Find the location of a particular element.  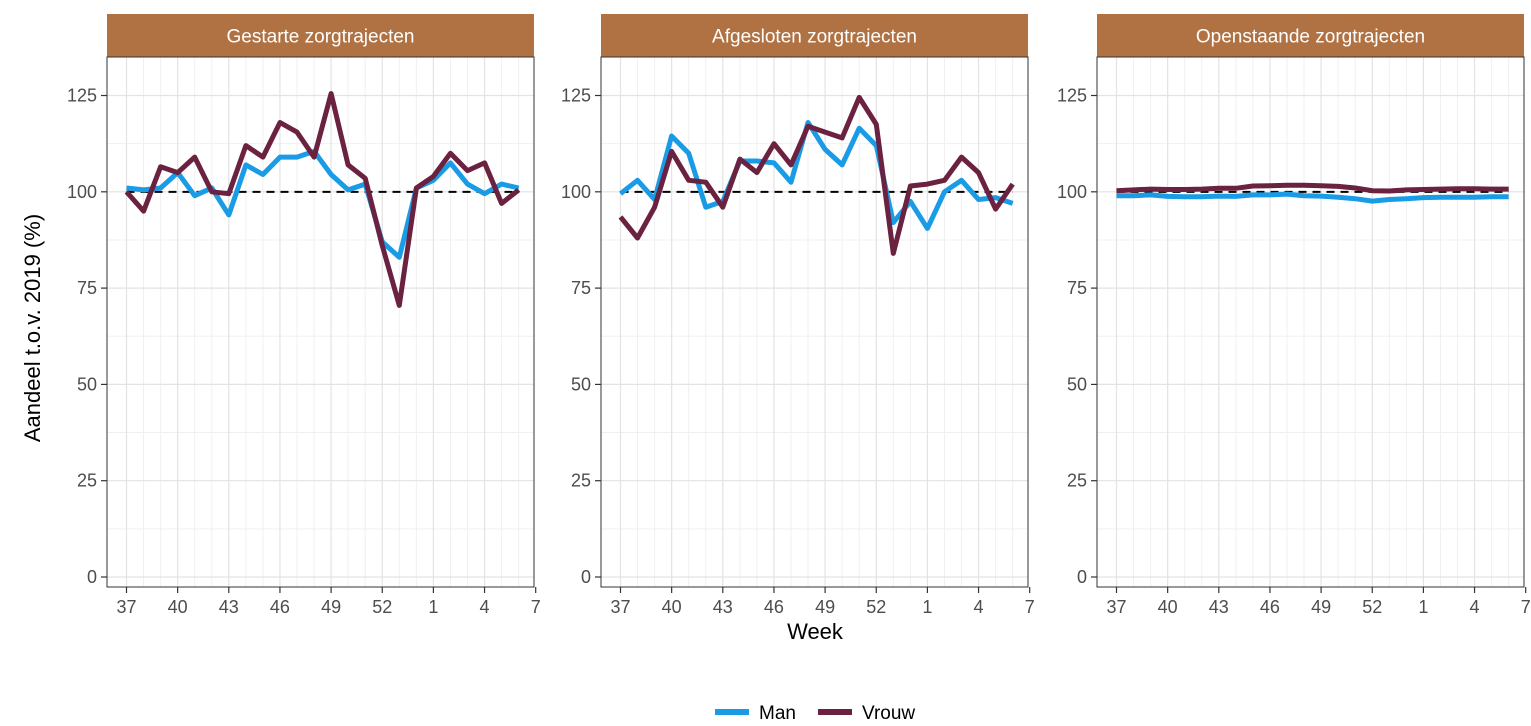

legend-label-man: Man is located at coordinates (777, 713).